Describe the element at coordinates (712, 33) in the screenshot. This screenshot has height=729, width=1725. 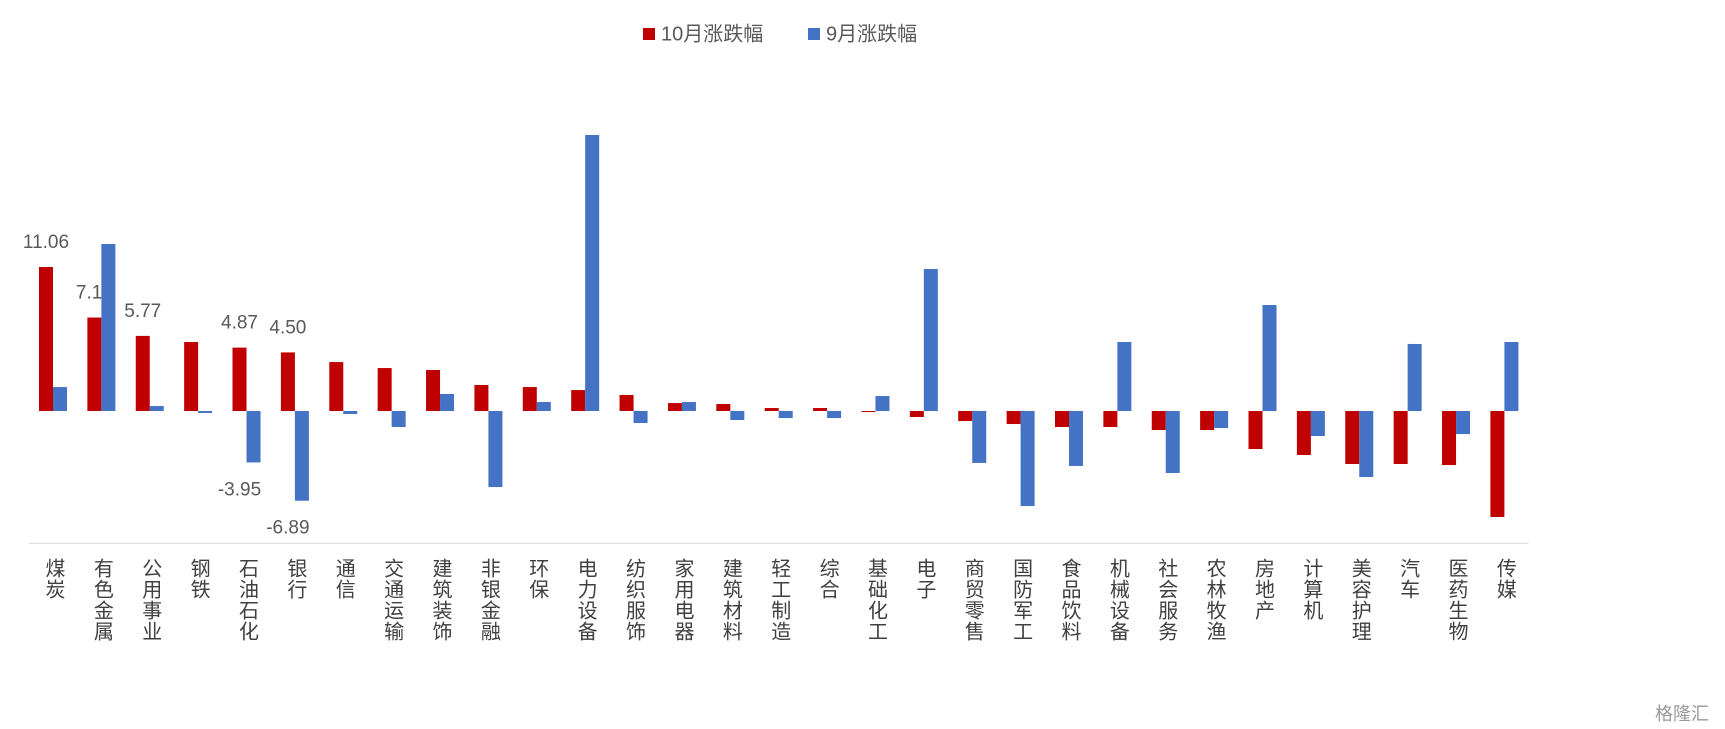
I see `legend-label: 10月涨跌幅` at that location.